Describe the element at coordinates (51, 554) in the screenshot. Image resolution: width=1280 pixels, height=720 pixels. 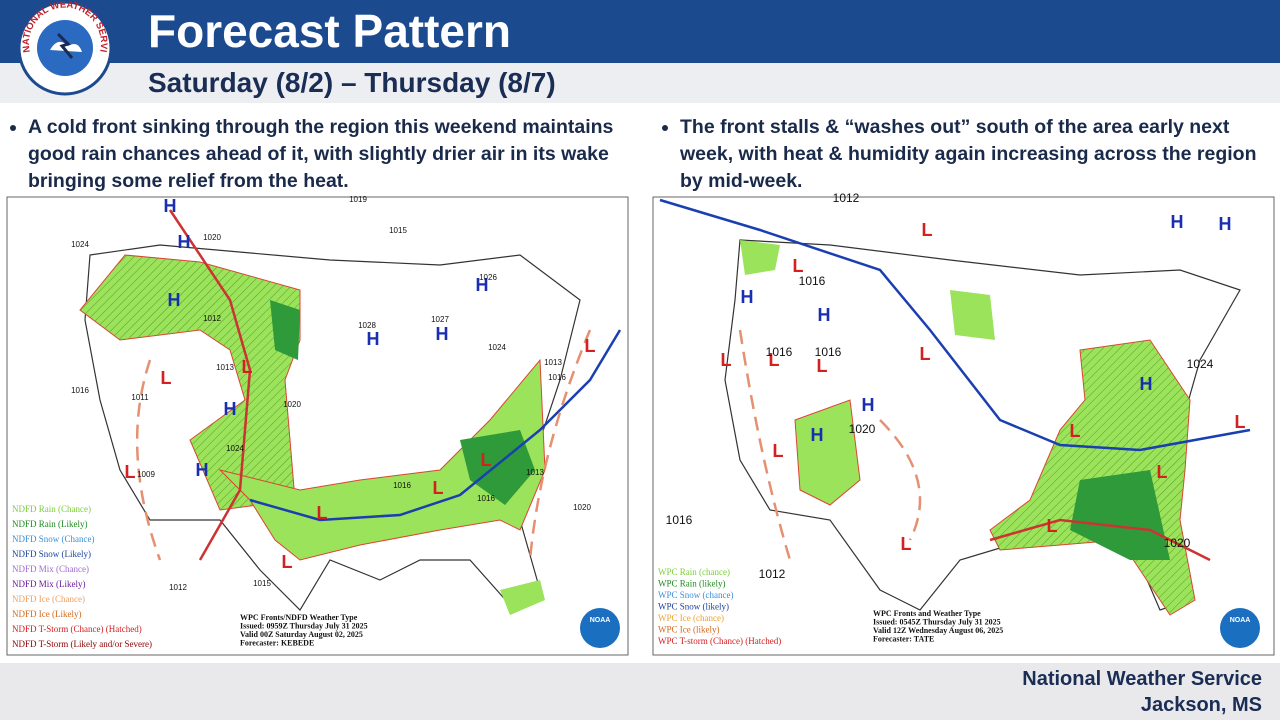
I see `legend-item: NDFD Snow (Likely)` at that location.